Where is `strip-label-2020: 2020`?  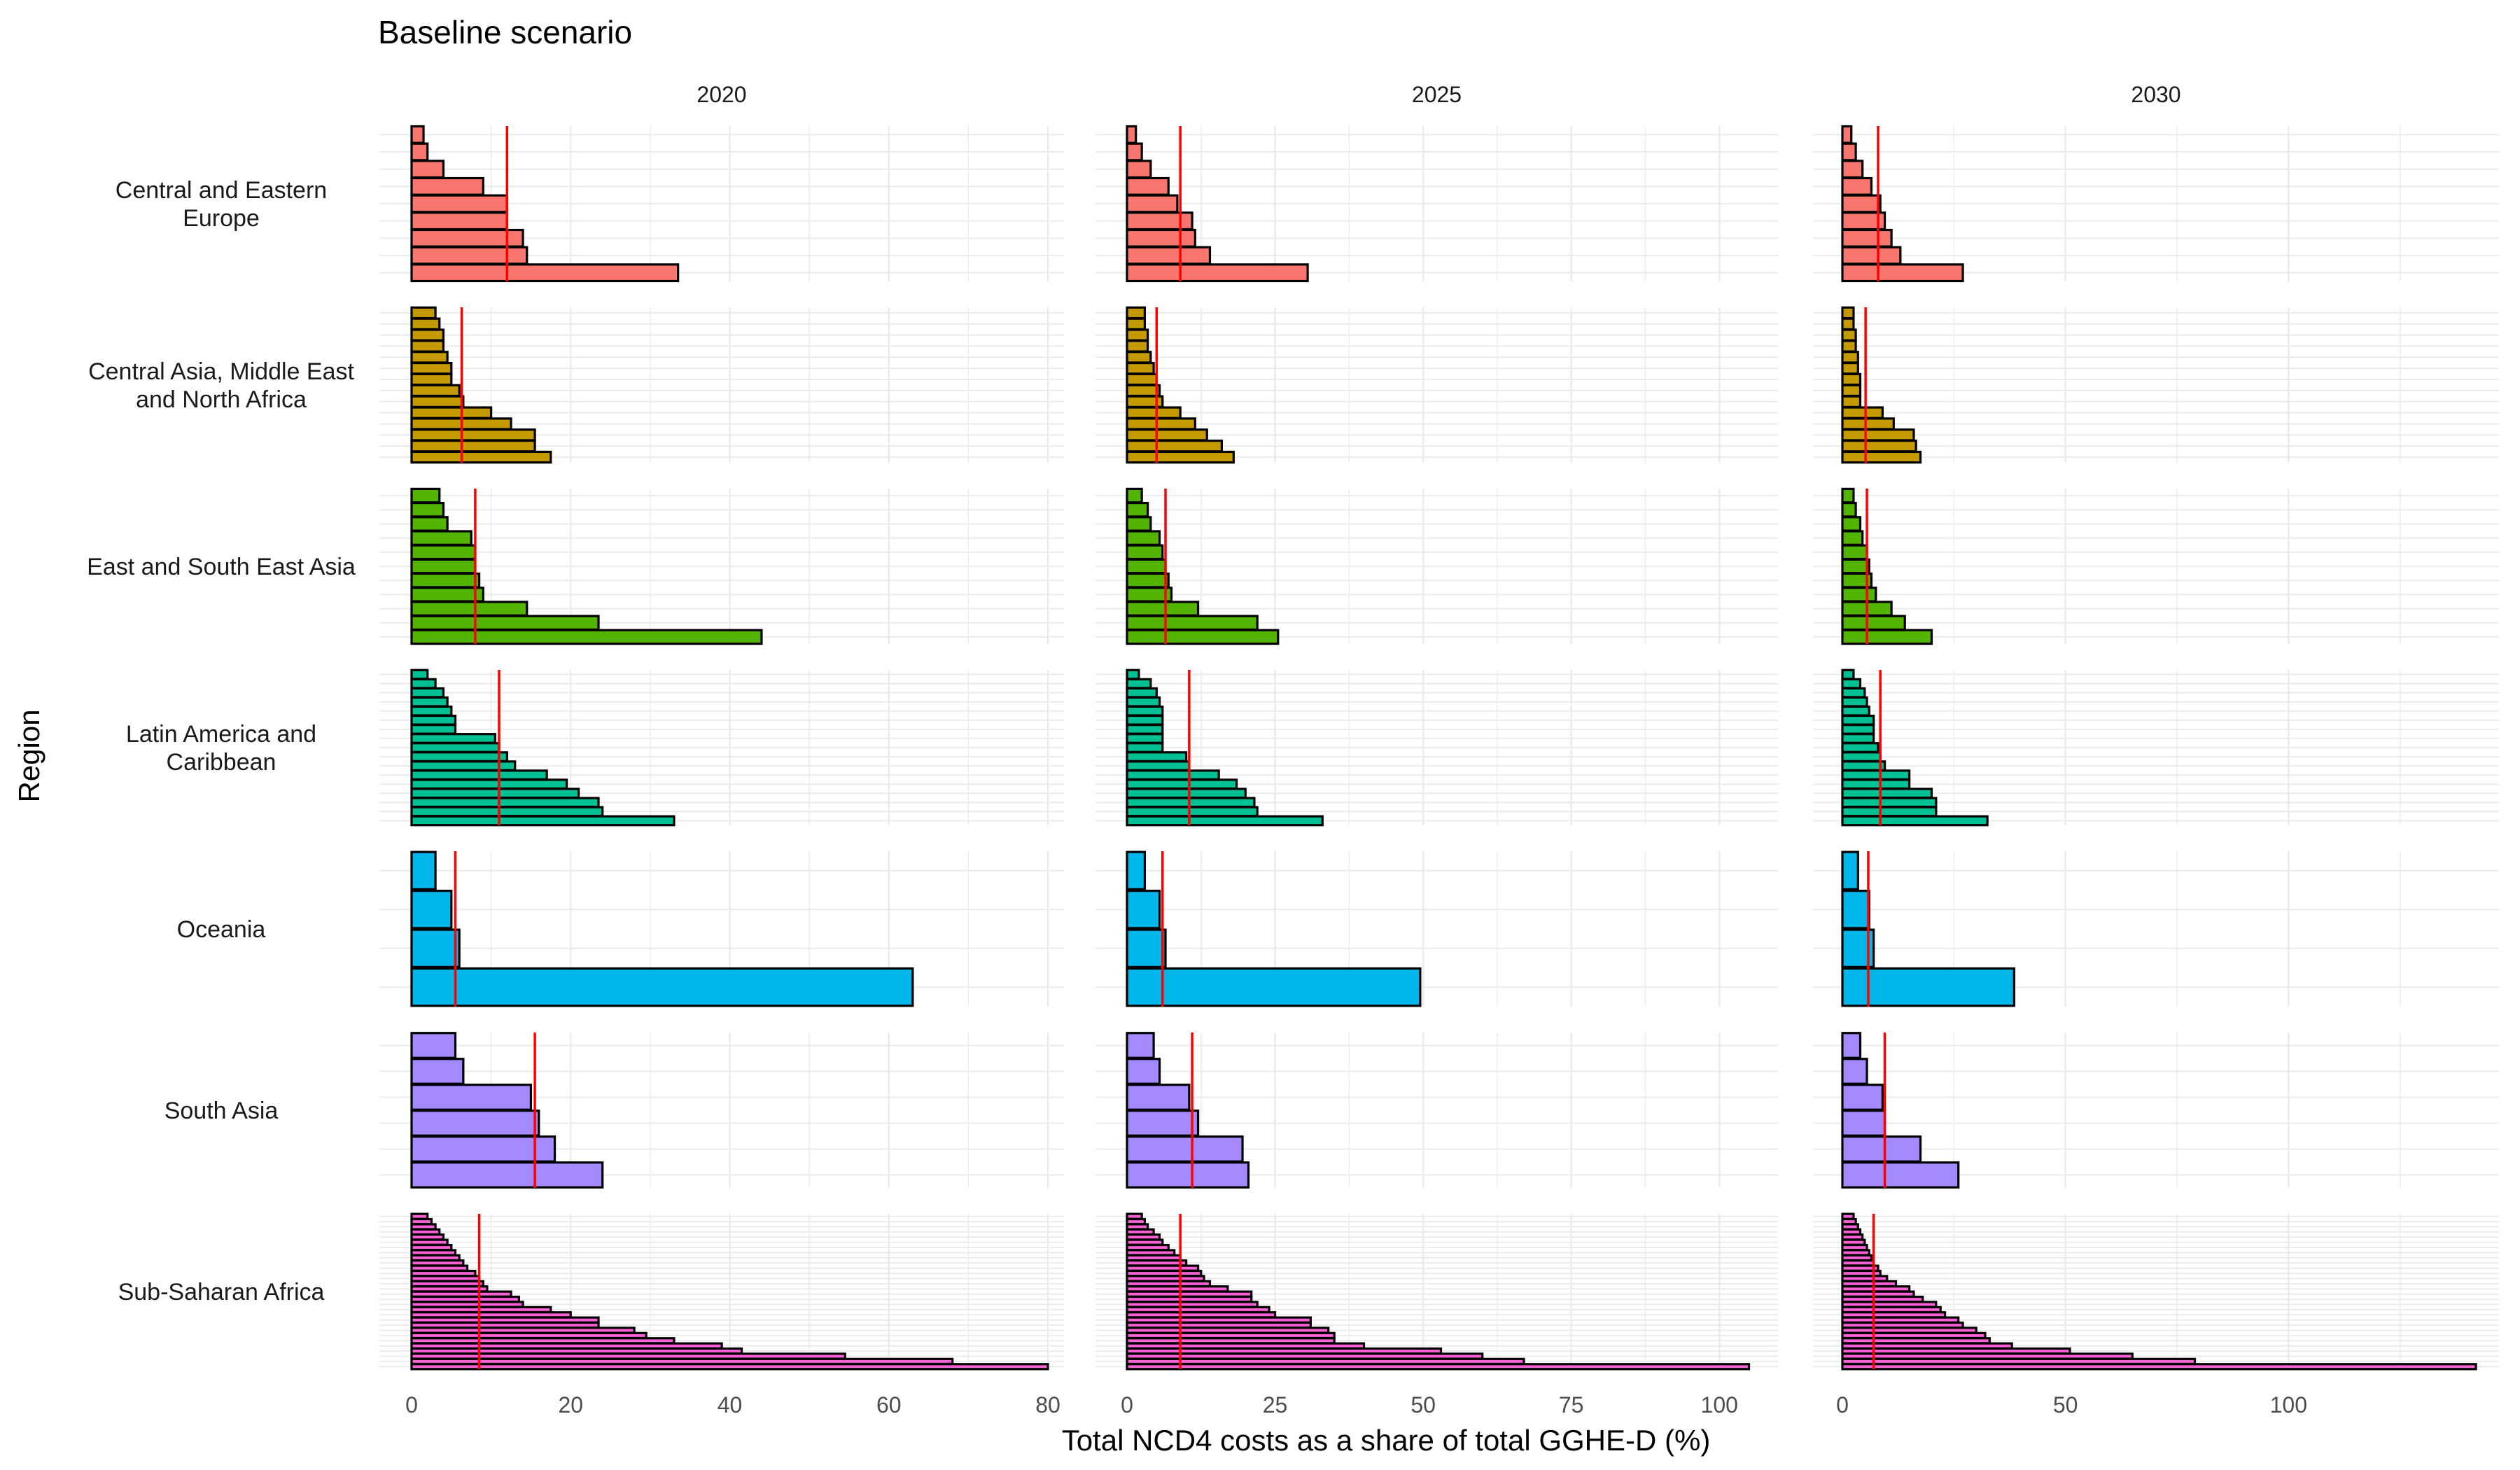 strip-label-2020: 2020 is located at coordinates (721, 94).